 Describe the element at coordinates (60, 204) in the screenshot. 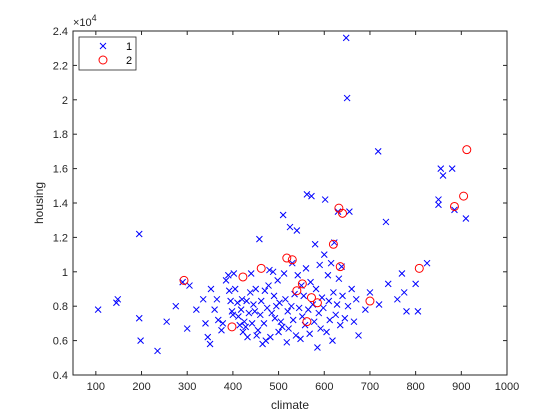

I see `y-tick-label: 1.4` at that location.